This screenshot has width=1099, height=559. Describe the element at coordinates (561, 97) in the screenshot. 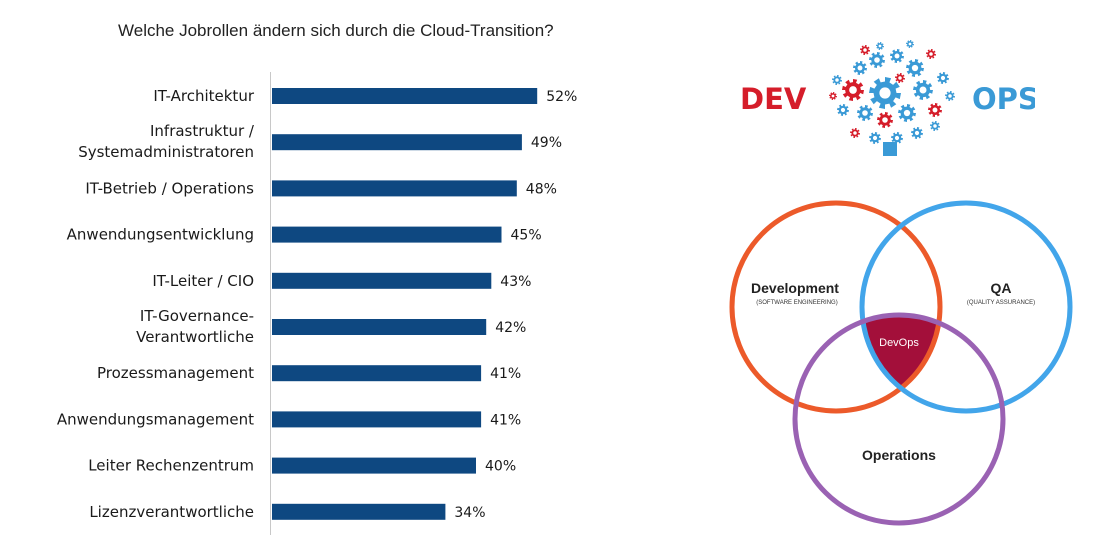

I see `bar-value-label: 52%` at that location.